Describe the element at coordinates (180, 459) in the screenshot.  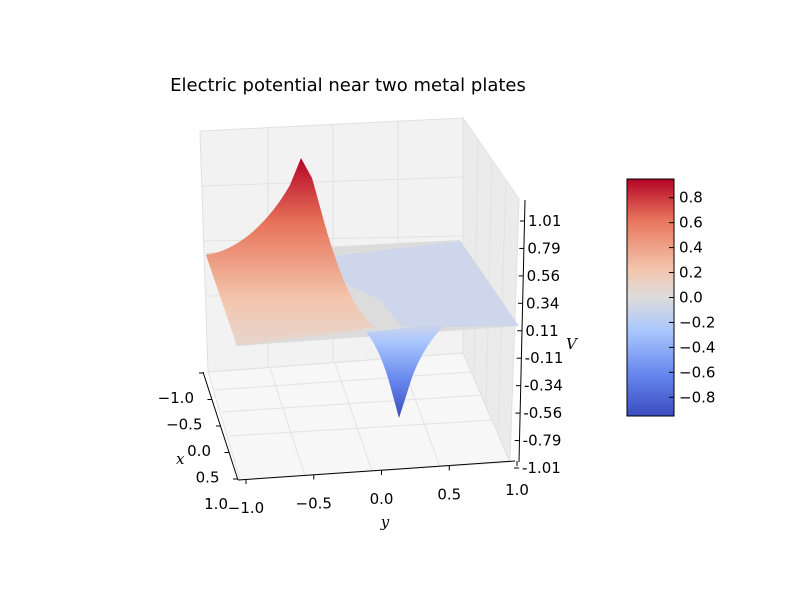
I see `x-axis-label: x` at that location.